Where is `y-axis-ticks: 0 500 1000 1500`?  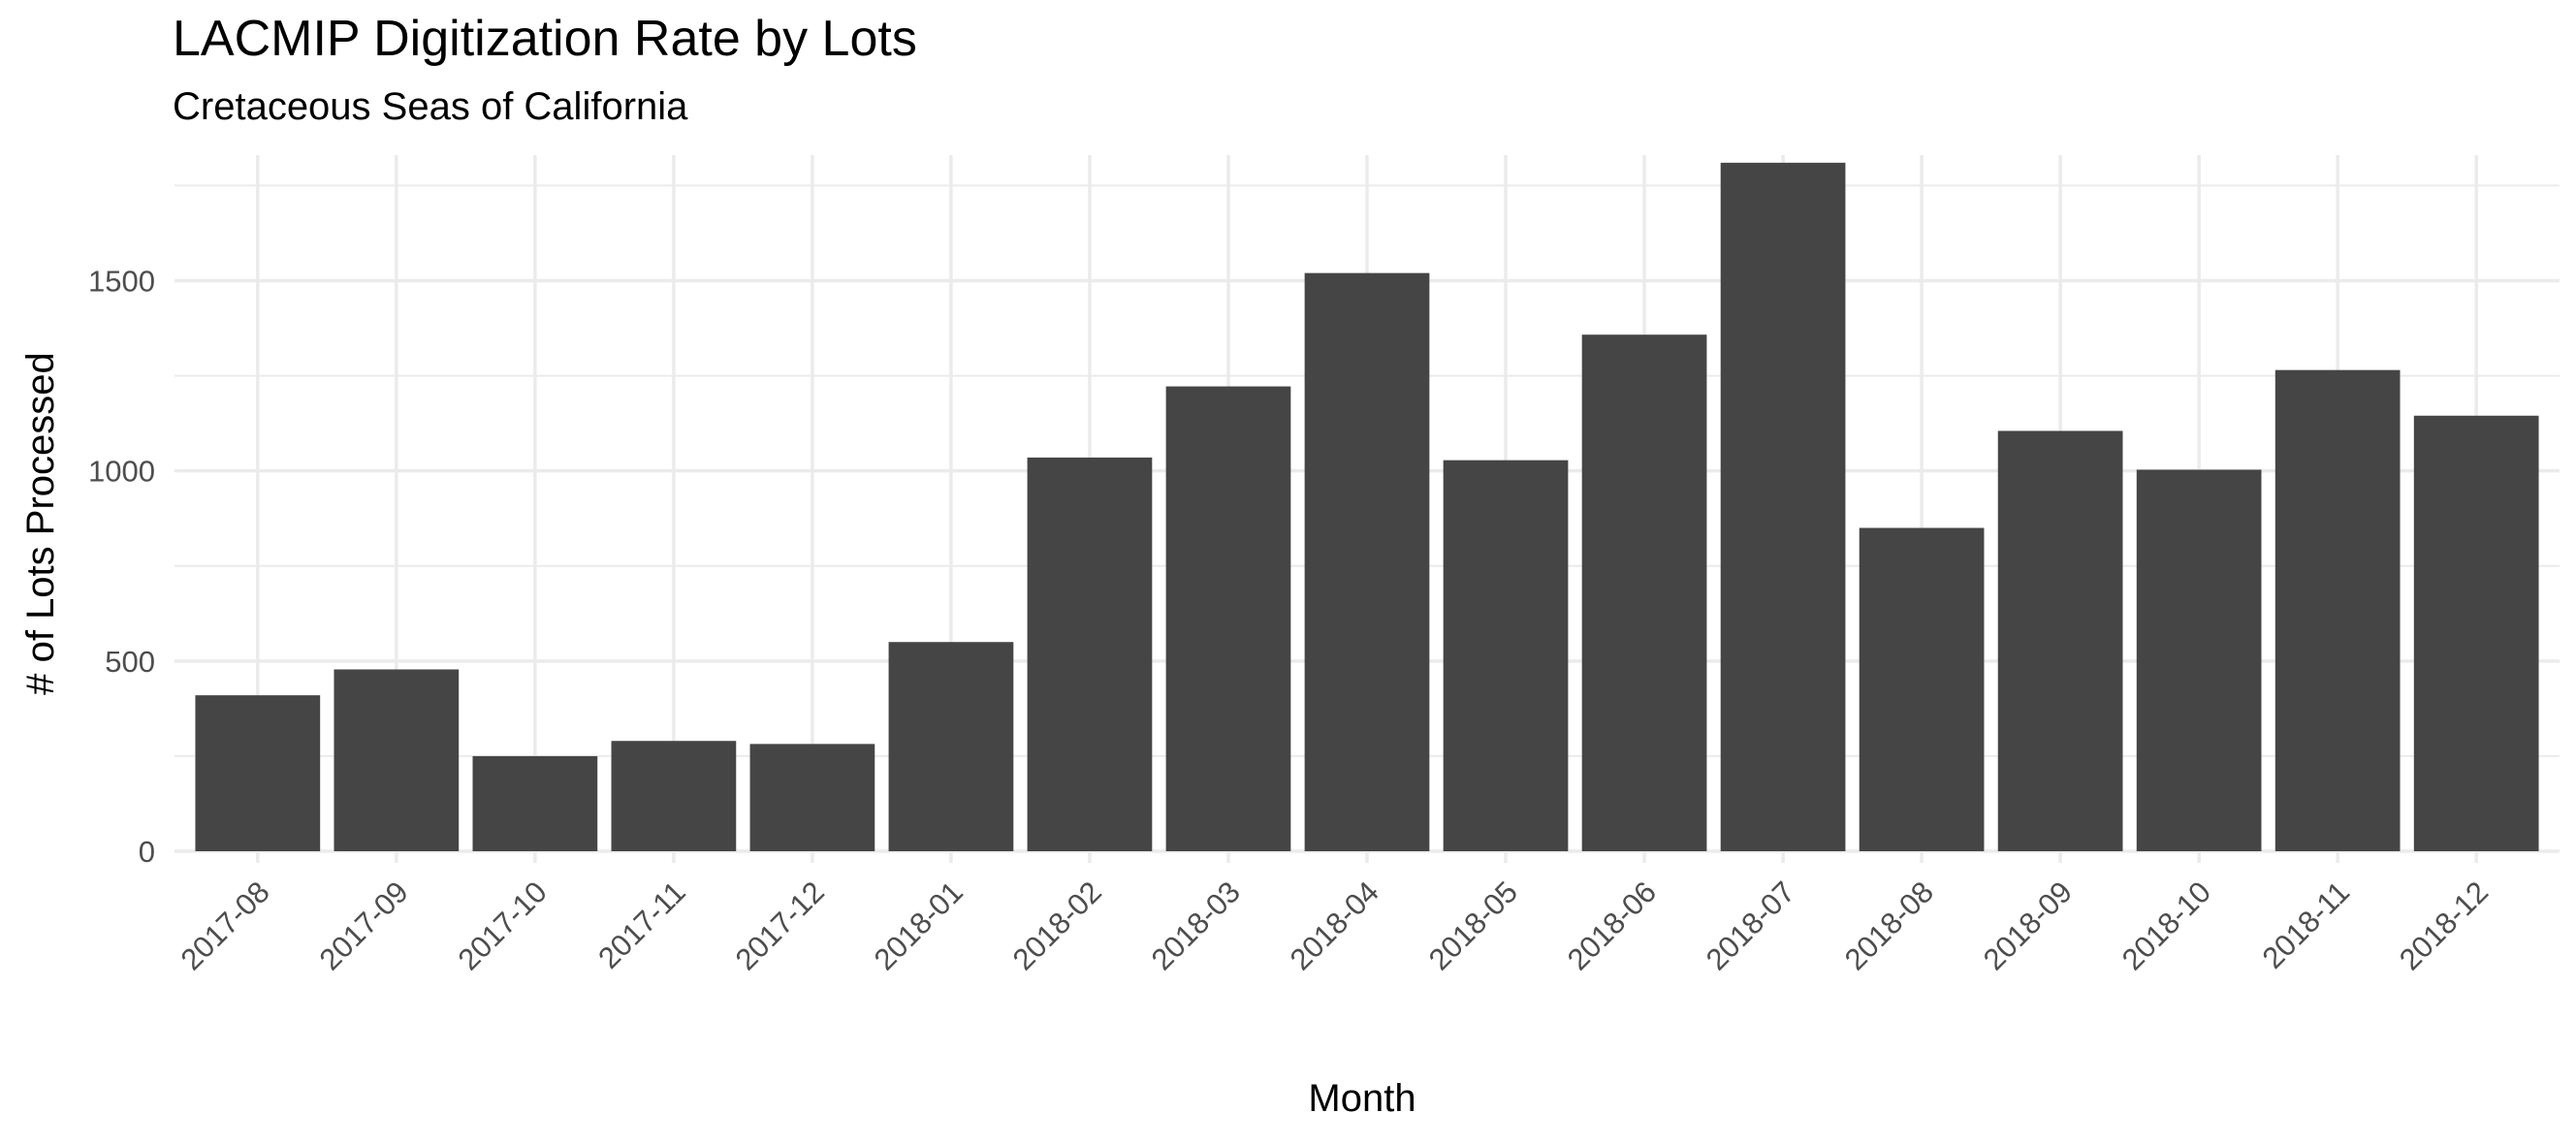 y-axis-ticks: 0 500 1000 1500 is located at coordinates (122, 566).